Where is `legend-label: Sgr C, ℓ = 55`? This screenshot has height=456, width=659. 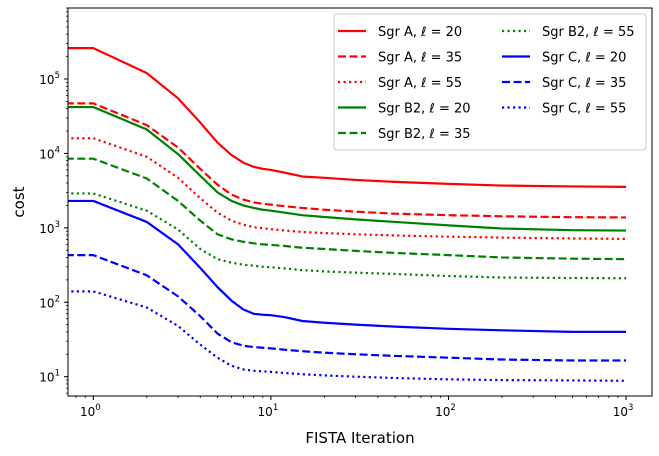 legend-label: Sgr C, ℓ = 55 is located at coordinates (584, 109).